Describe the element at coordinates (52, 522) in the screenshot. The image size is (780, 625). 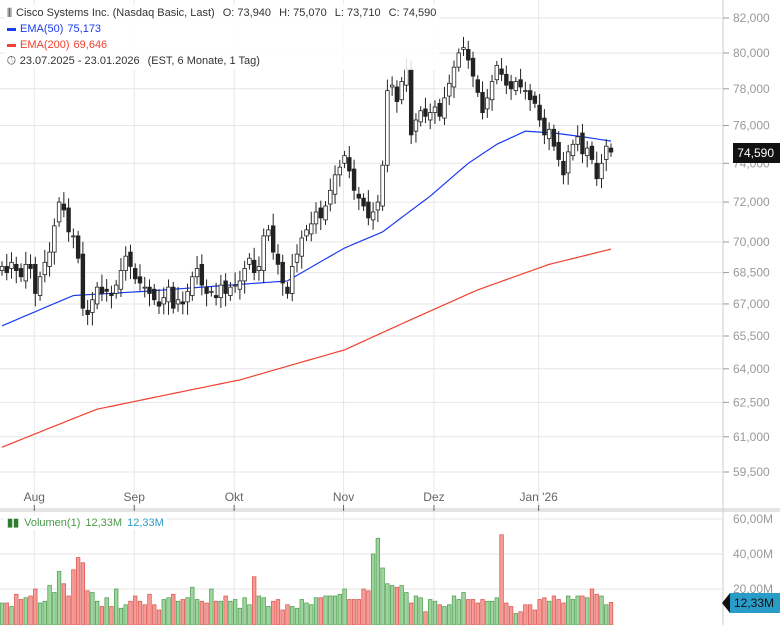
I see `volume-label: Volumen(1)` at that location.